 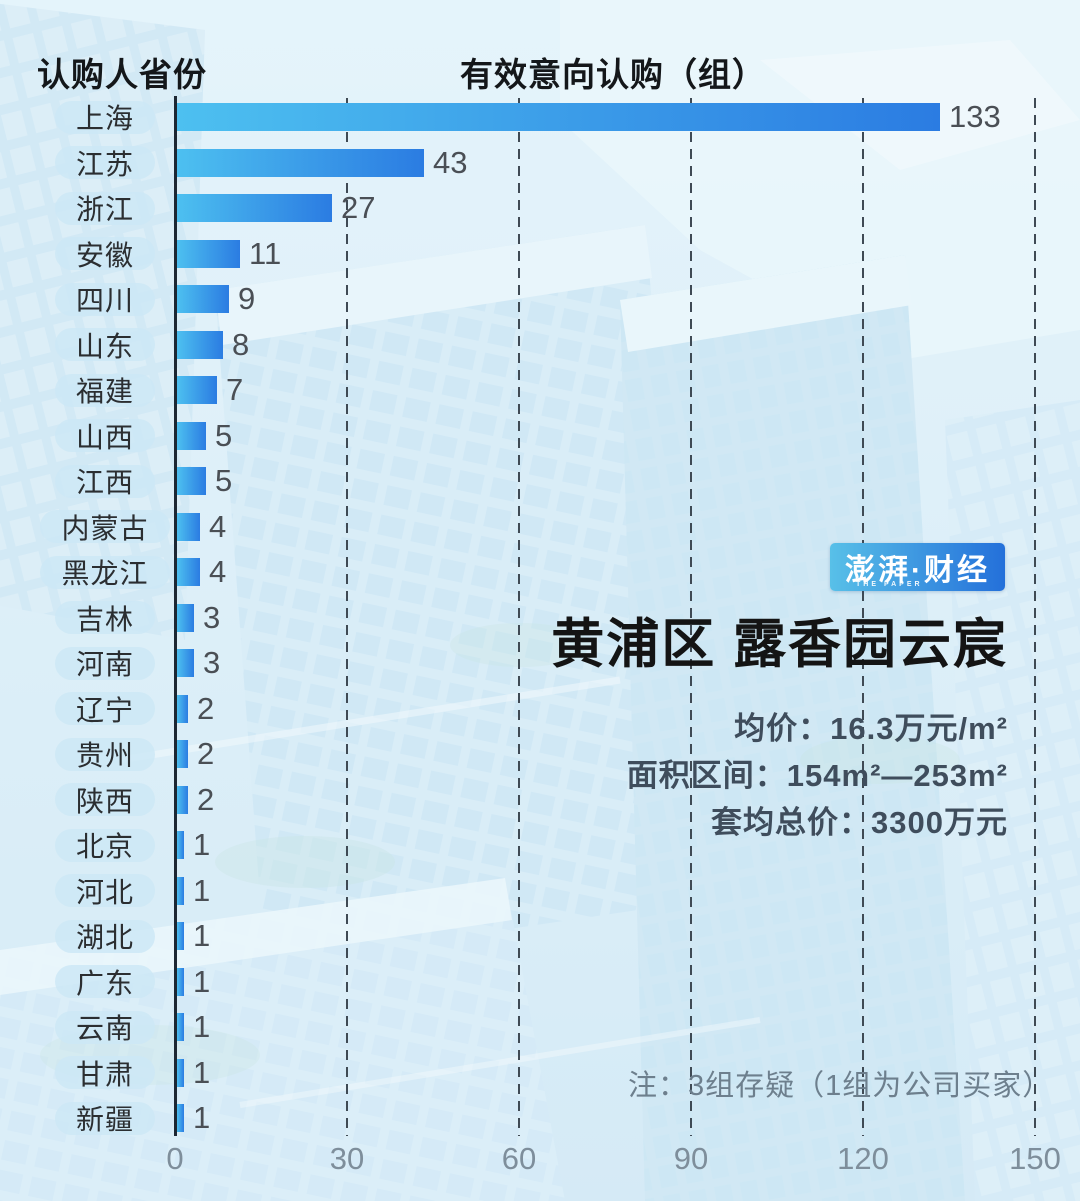 What do you see at coordinates (975, 116) in the screenshot?
I see `value-label: 133` at bounding box center [975, 116].